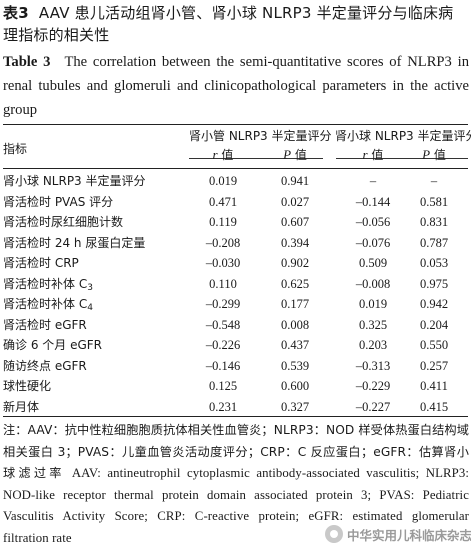 Image resolution: width=471 pixels, height=553 pixels. Describe the element at coordinates (373, 324) in the screenshot. I see `glomerulus-r-value: 0.325` at that location.